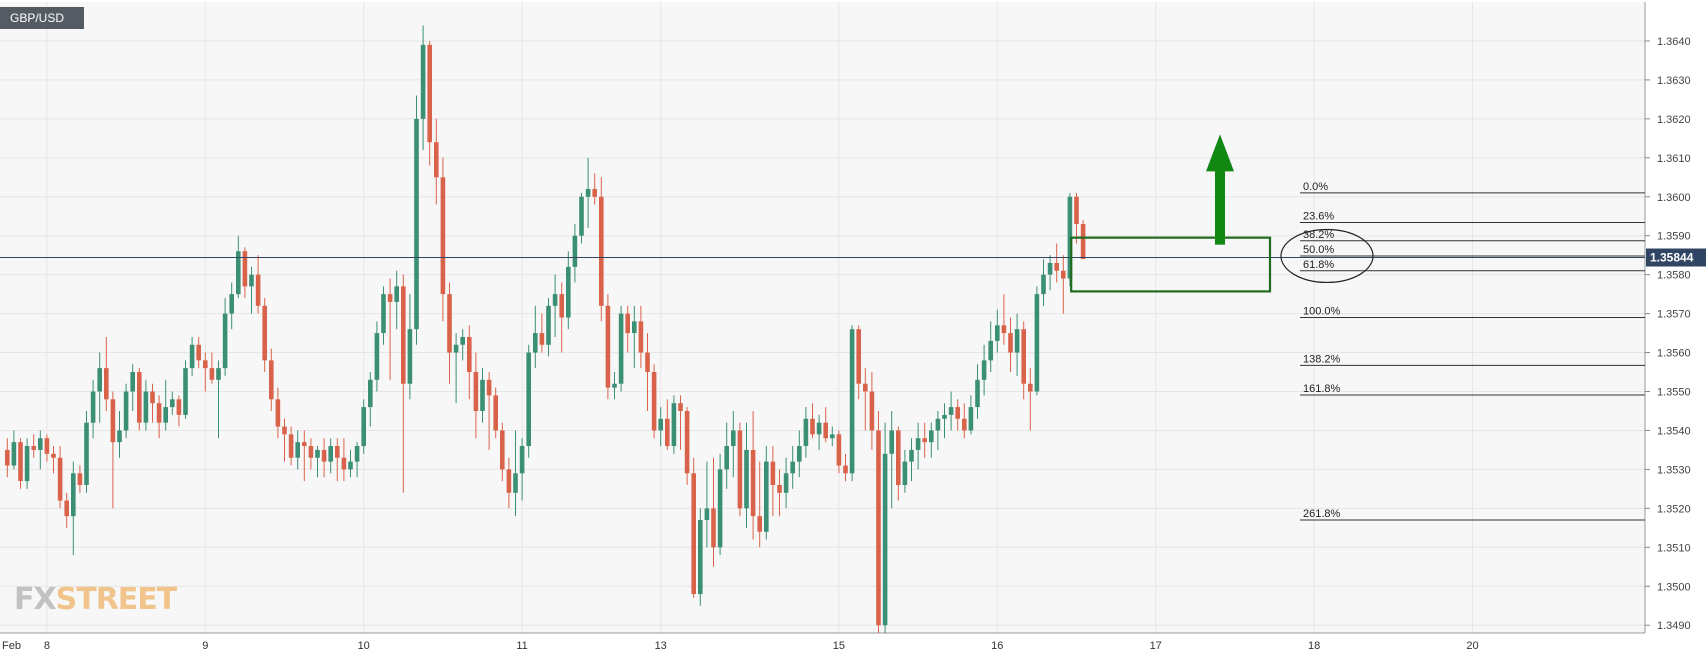 The height and width of the screenshot is (655, 1707). Describe the element at coordinates (1171, 264) in the screenshot. I see `highlight-zone-box` at that location.